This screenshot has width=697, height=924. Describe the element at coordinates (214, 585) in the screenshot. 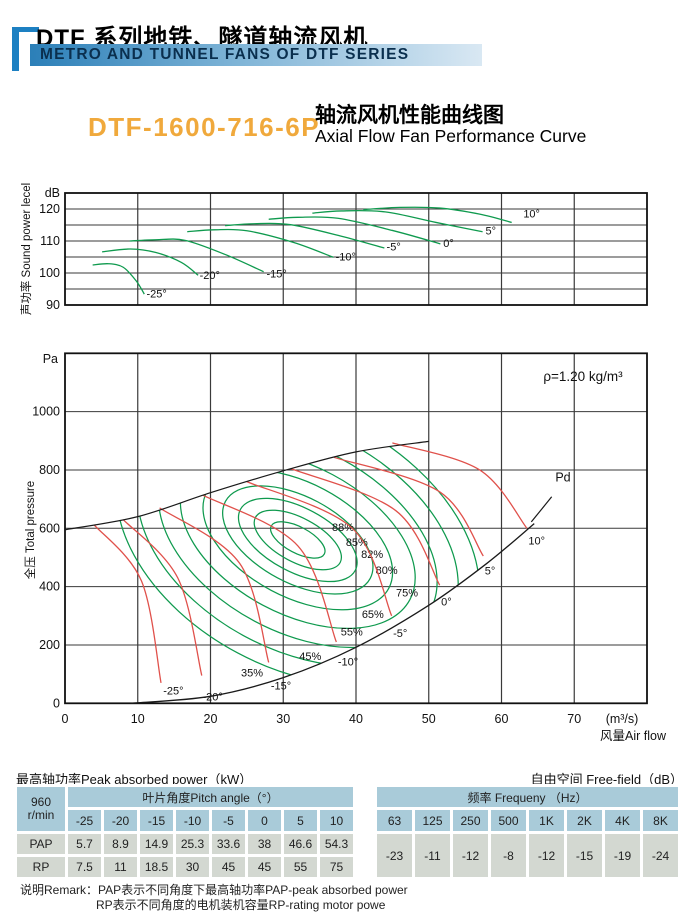

I see `pitch-curve--15°` at that location.